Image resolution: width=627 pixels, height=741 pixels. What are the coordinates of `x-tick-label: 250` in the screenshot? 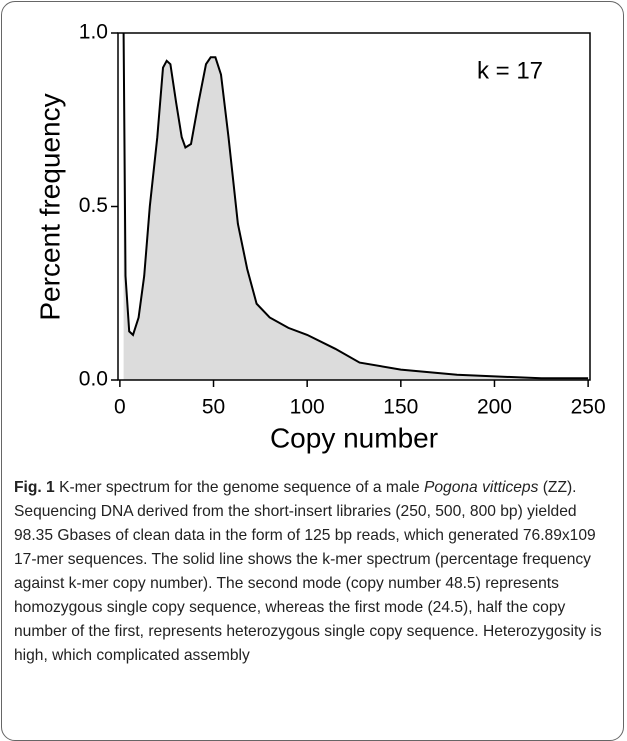 It's located at (588, 407).